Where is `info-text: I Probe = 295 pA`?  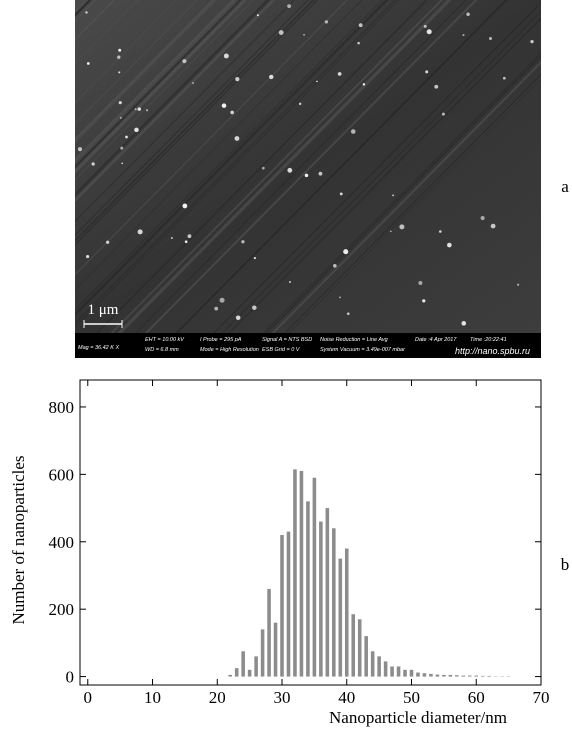
info-text: I Probe = 295 pA is located at coordinates (221, 340).